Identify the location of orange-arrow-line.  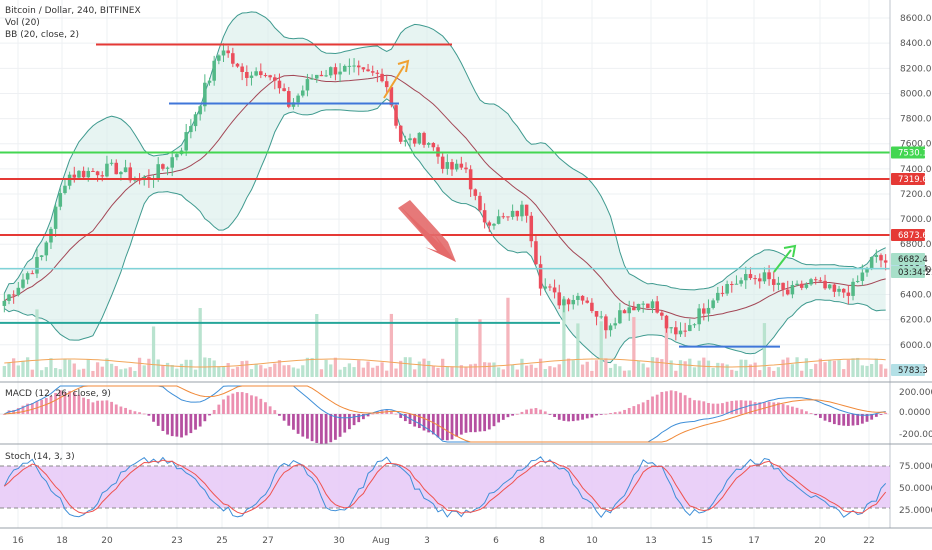
(394, 82).